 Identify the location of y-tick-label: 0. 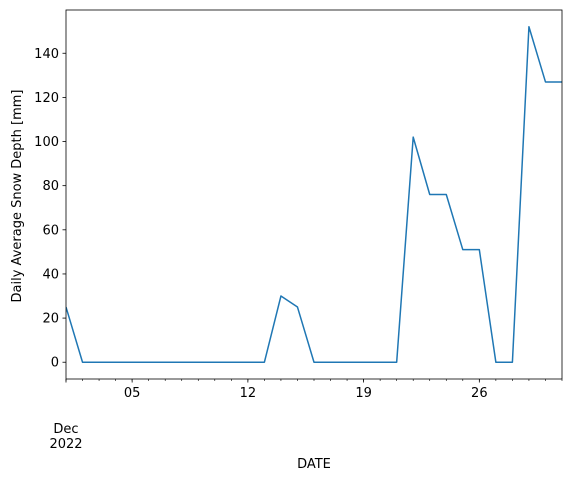
(55, 363).